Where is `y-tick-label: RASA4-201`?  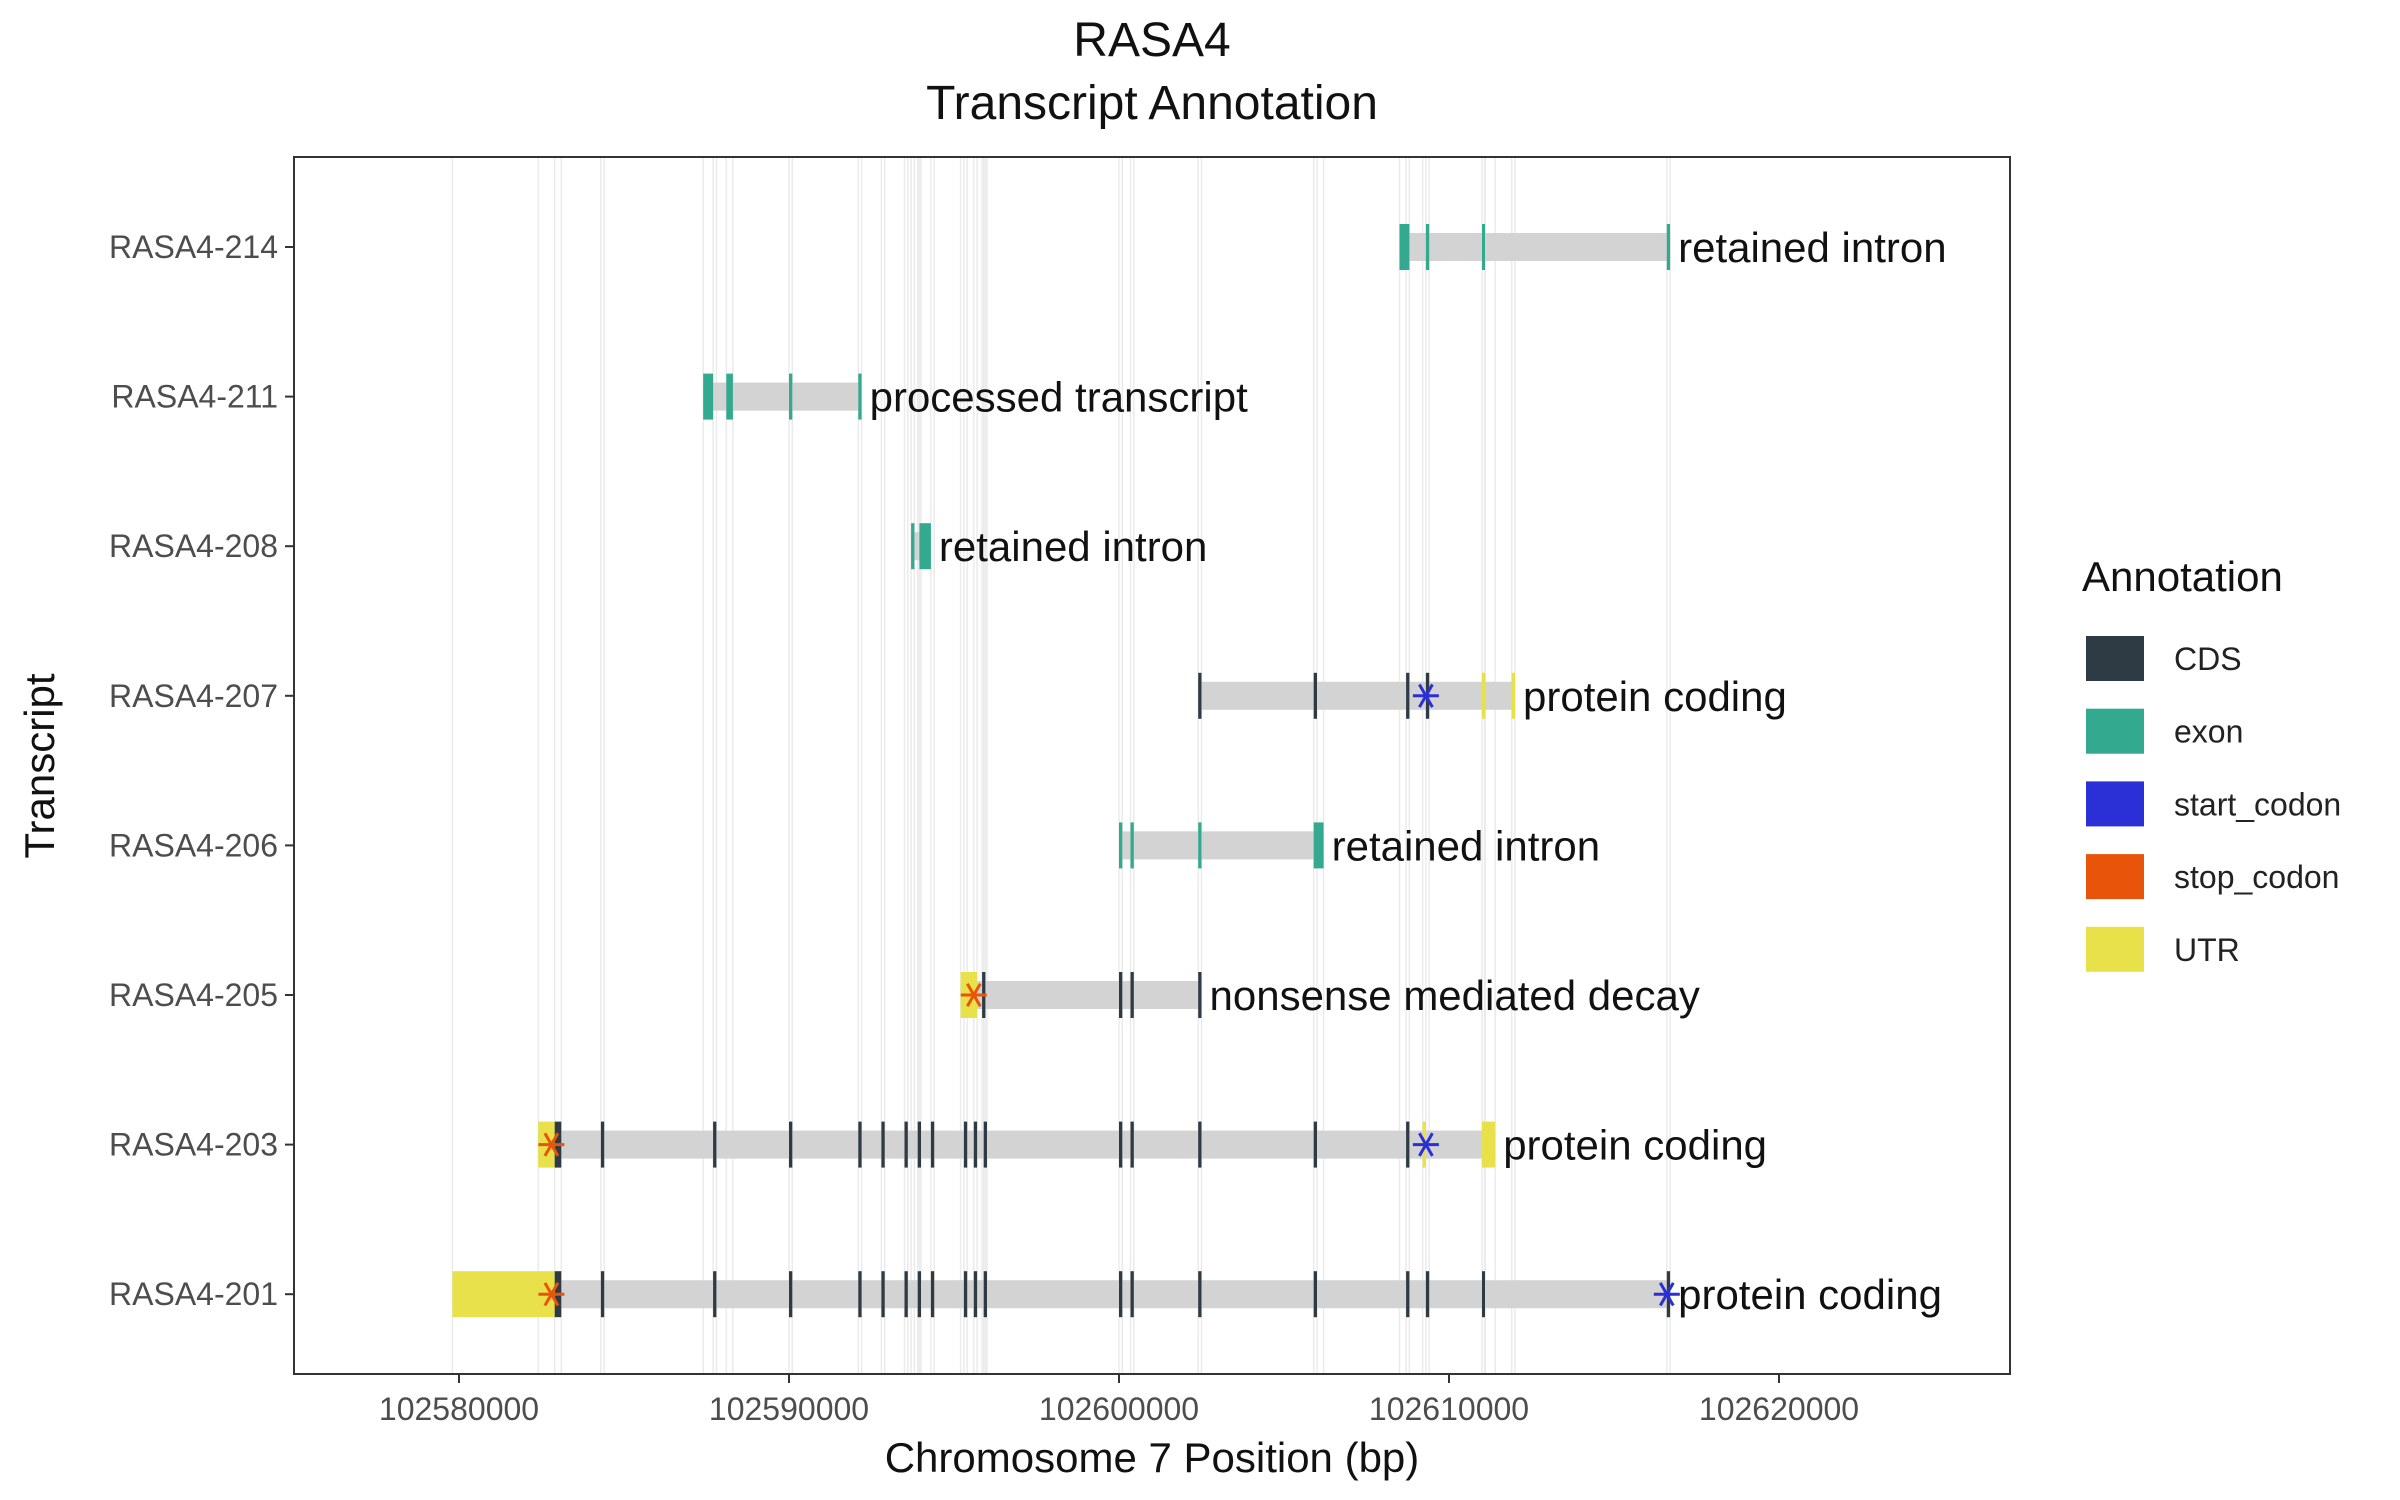 y-tick-label: RASA4-201 is located at coordinates (193, 1294).